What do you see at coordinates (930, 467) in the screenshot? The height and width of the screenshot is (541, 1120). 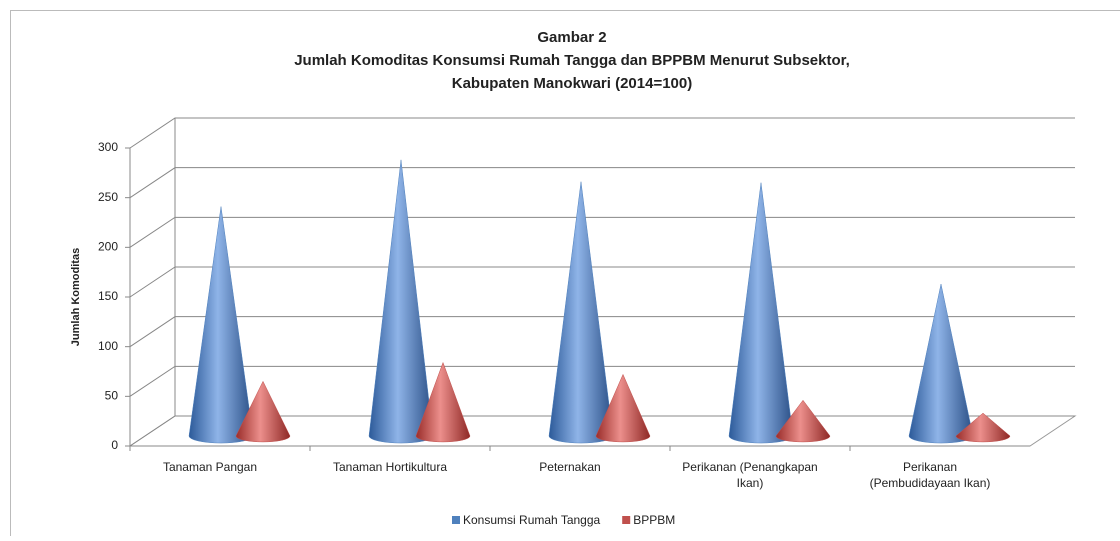 I see `x-tick-label: Perikanan` at bounding box center [930, 467].